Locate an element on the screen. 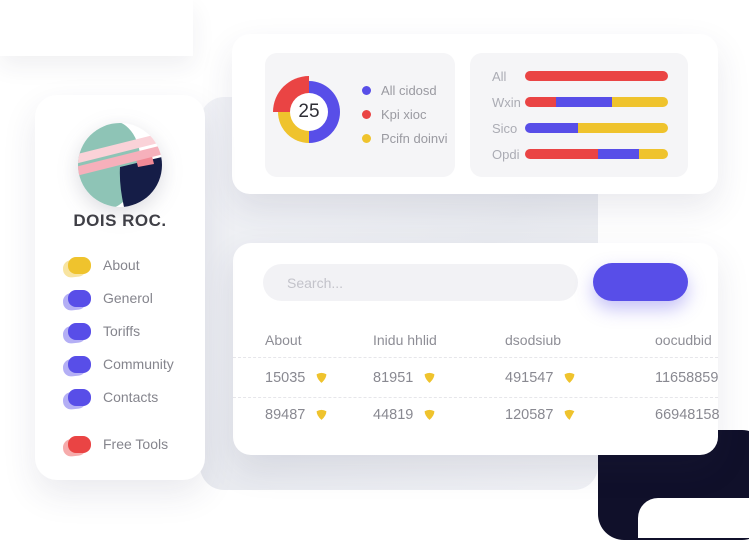  sidebar-item-label: Contacts is located at coordinates (131, 397).